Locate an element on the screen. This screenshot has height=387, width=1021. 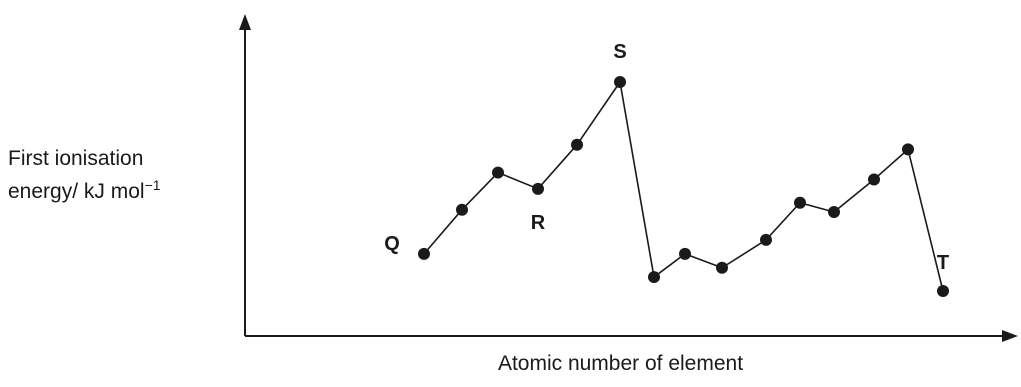
point-label-s: S is located at coordinates (619, 52).